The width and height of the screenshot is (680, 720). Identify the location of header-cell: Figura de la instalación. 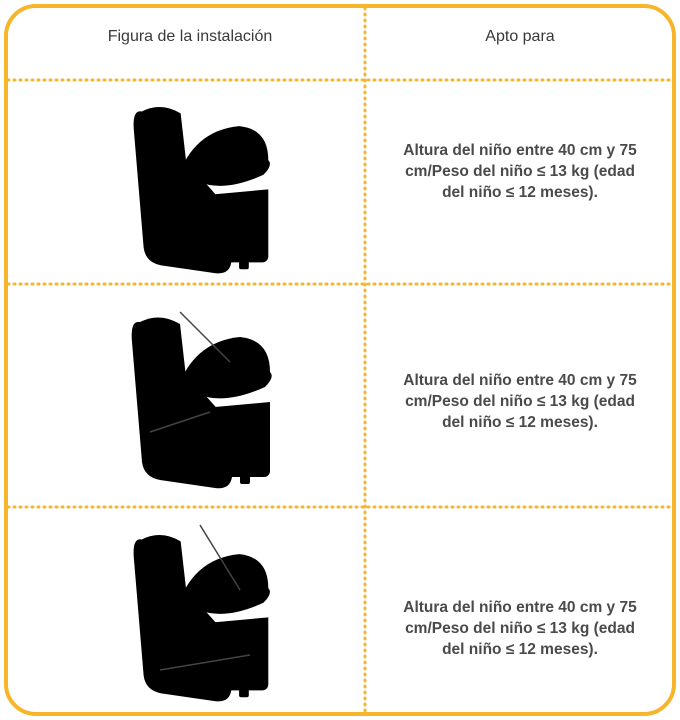
(190, 36).